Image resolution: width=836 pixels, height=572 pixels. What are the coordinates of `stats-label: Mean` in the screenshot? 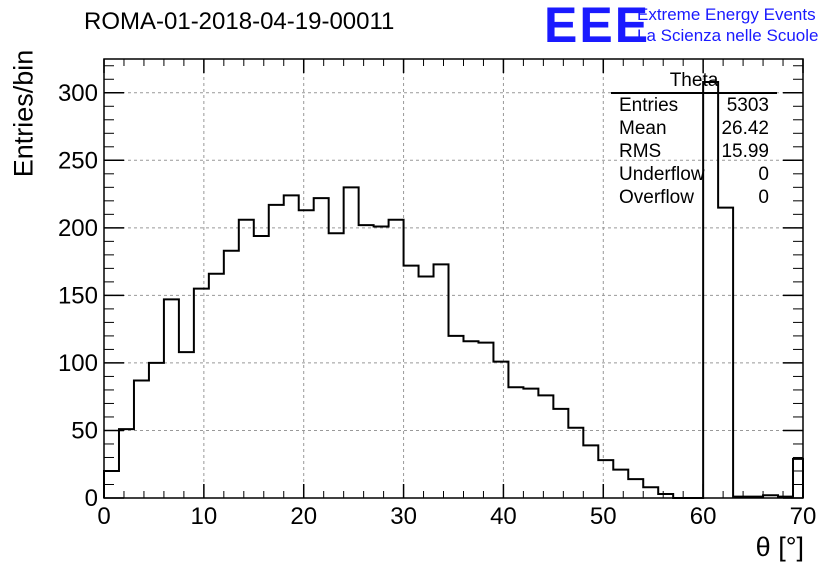 It's located at (643, 128).